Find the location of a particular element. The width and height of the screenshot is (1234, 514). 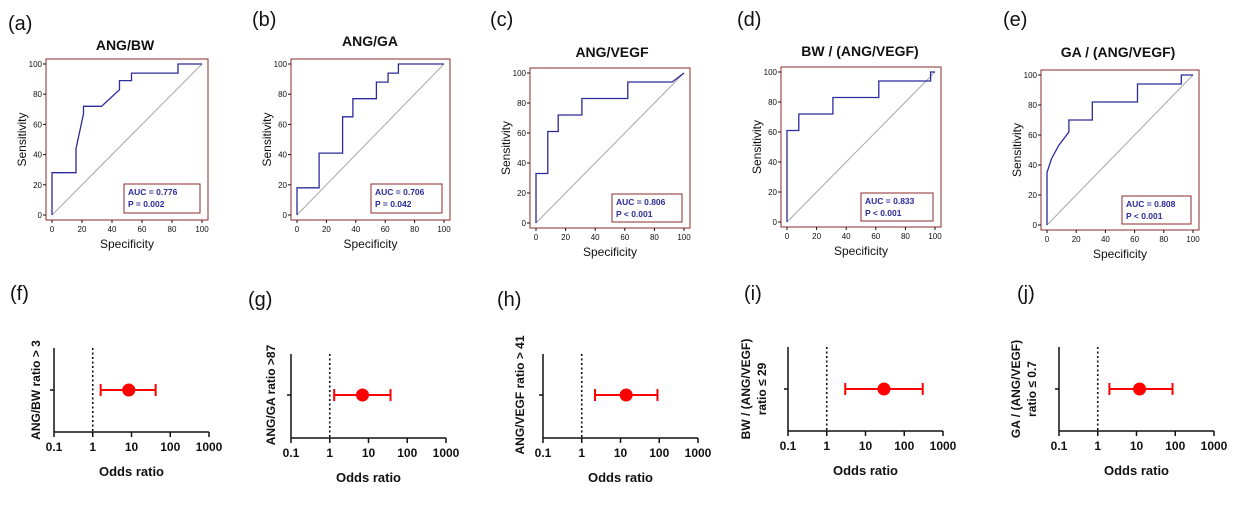

panel-letter: (g) is located at coordinates (260, 300).